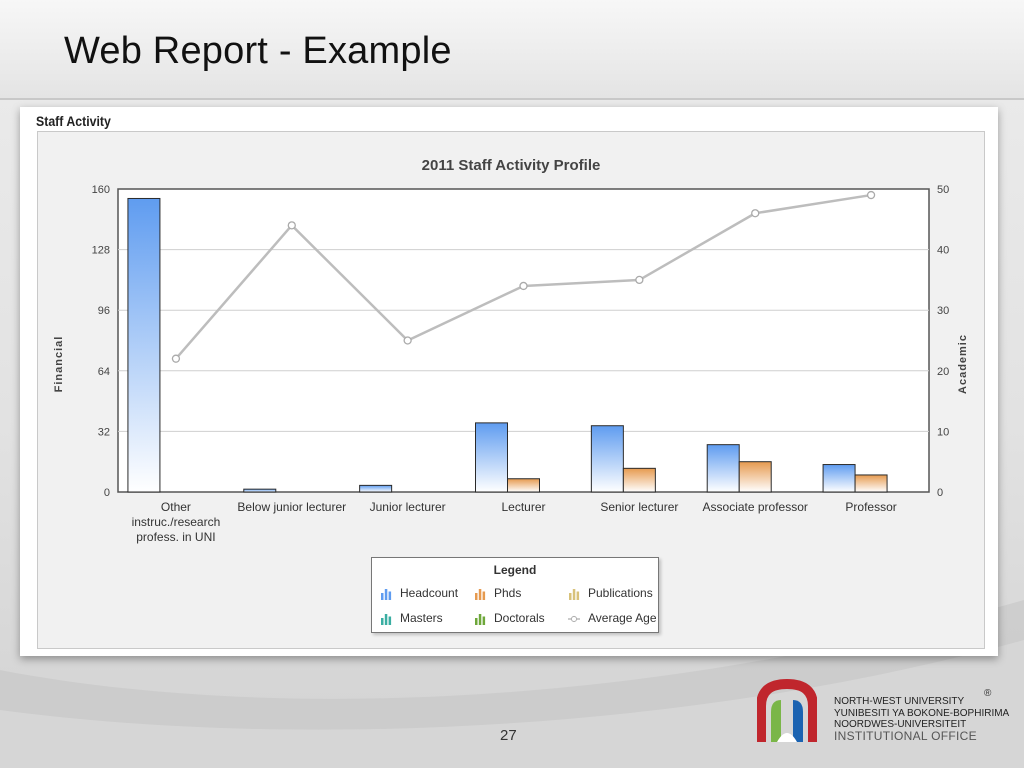 The height and width of the screenshot is (768, 1024). Describe the element at coordinates (508, 735) in the screenshot. I see `page-number: 27` at that location.